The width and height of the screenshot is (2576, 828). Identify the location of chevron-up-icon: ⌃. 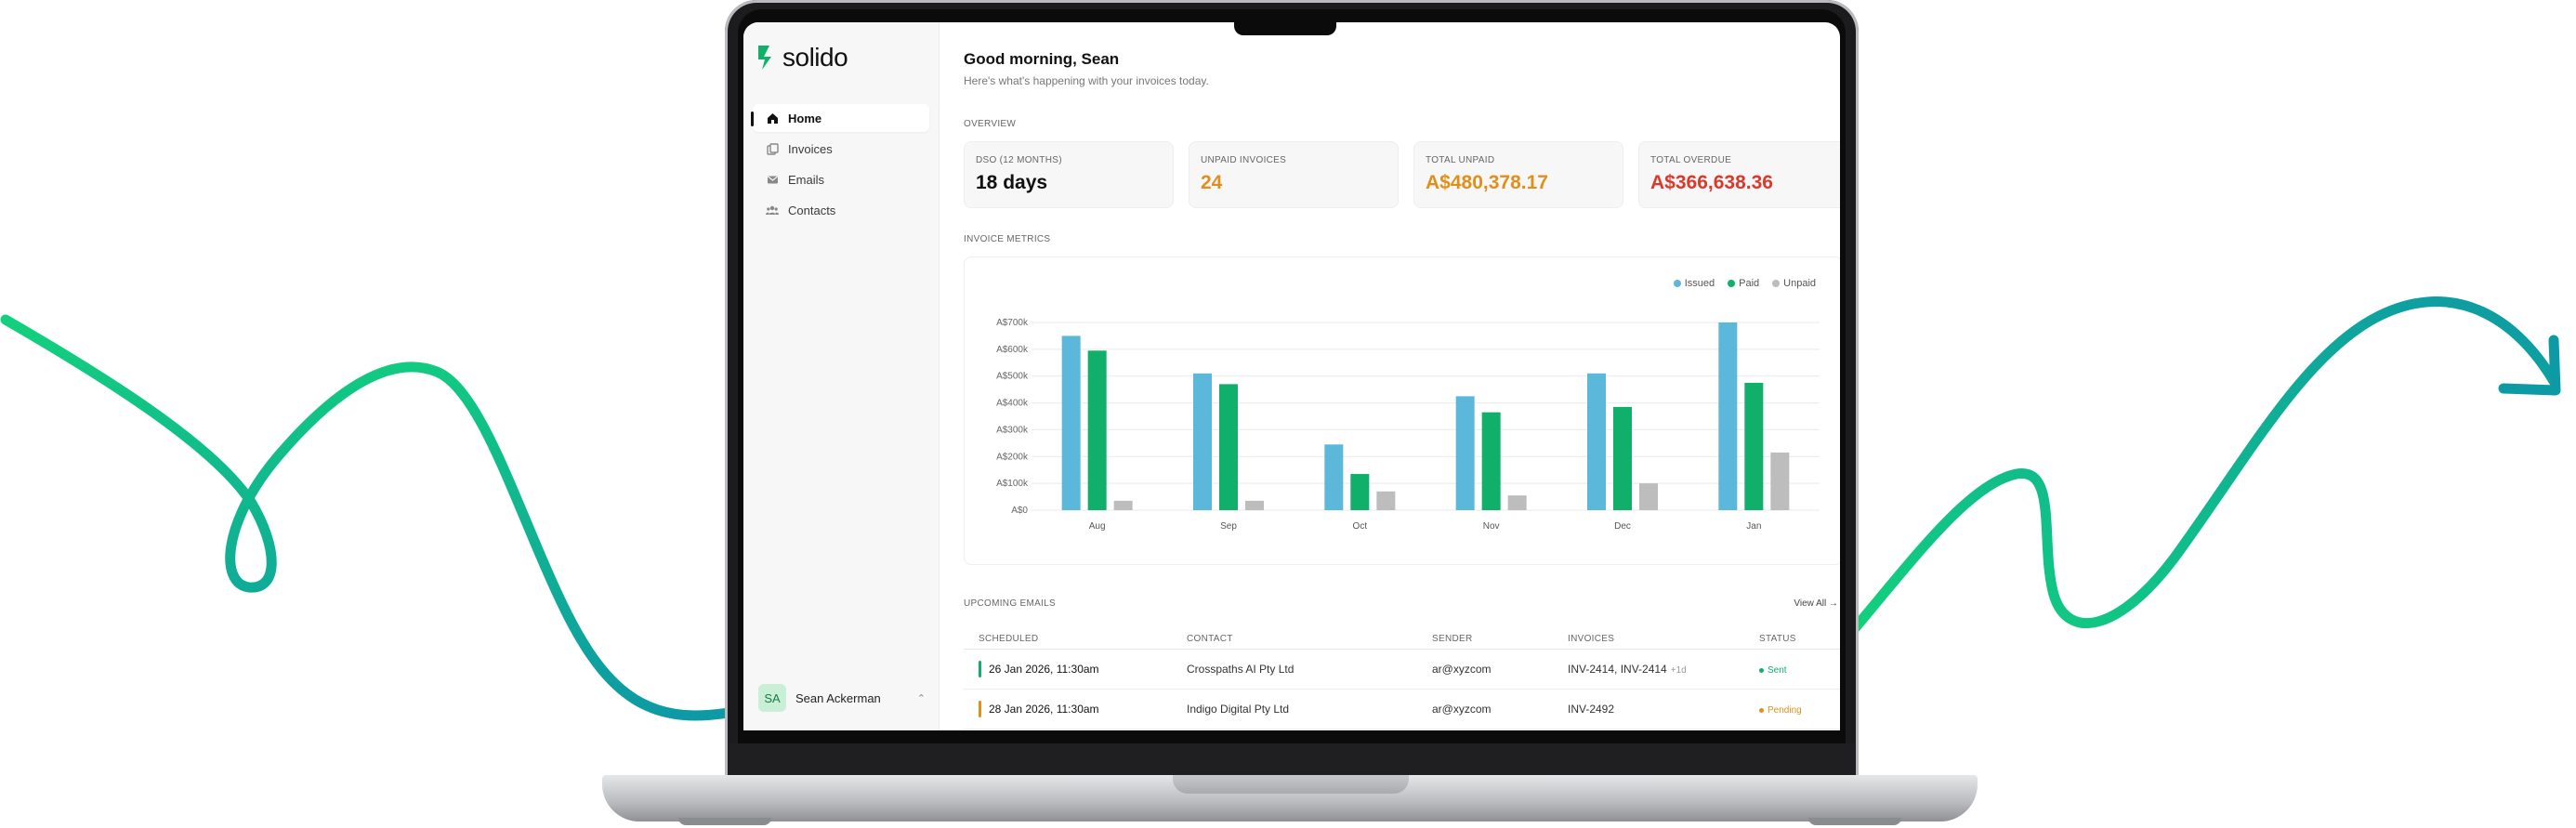
(921, 698).